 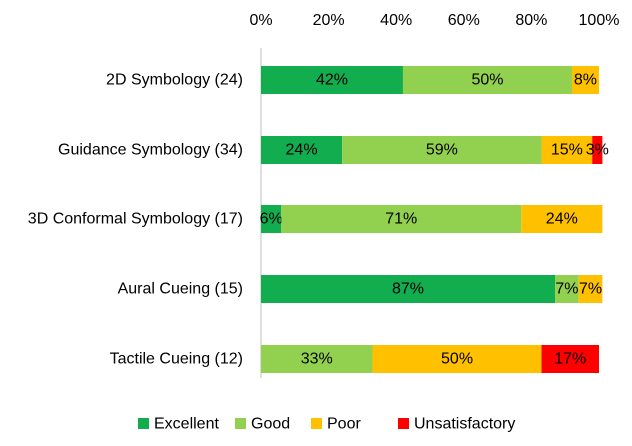 What do you see at coordinates (464, 424) in the screenshot?
I see `legend-label: Unsatisfactory` at bounding box center [464, 424].